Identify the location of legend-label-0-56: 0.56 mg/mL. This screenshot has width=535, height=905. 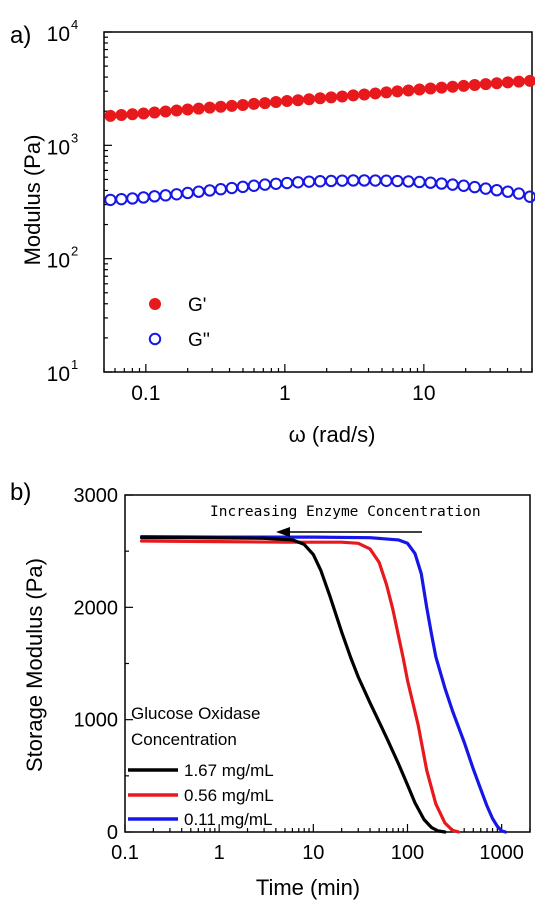
(229, 795).